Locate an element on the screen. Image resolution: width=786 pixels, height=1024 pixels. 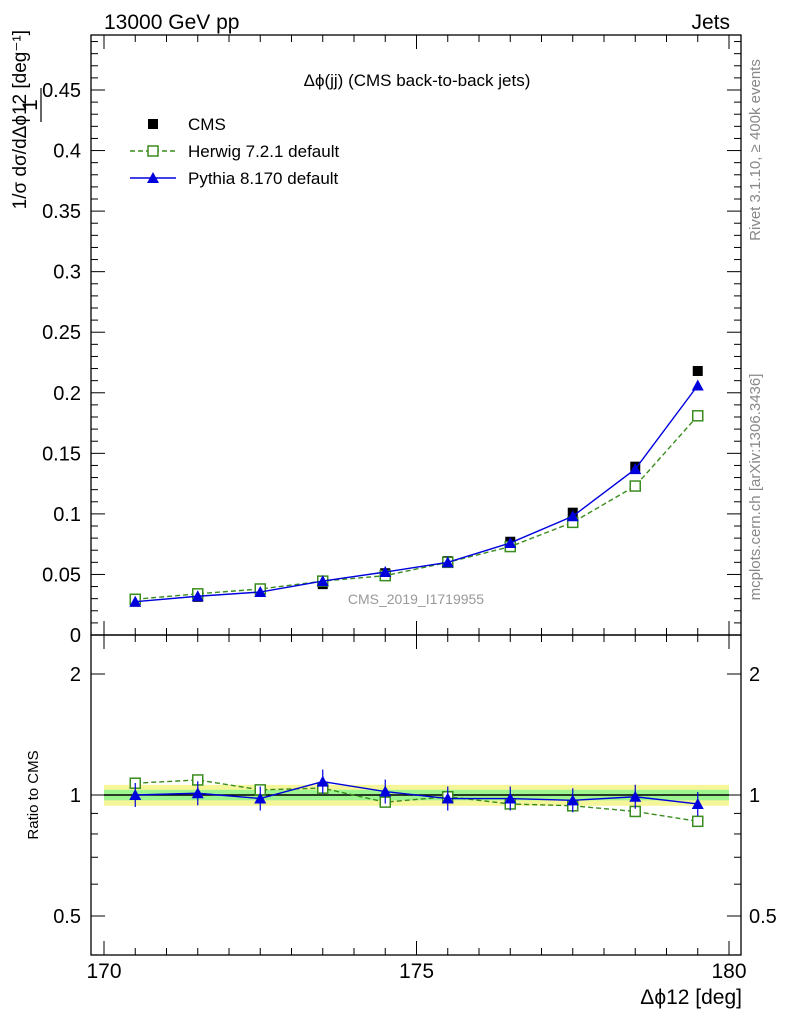
legend-label: Pythia 8.170 default is located at coordinates (263, 178).